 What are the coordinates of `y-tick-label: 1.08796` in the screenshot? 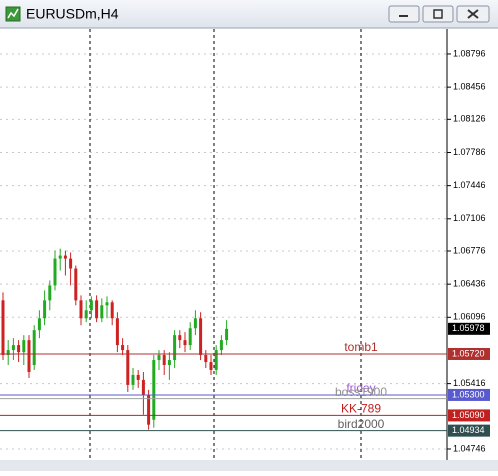 It's located at (469, 53).